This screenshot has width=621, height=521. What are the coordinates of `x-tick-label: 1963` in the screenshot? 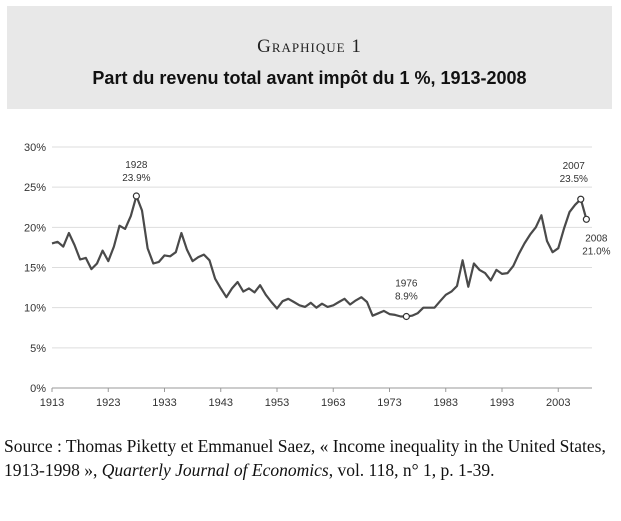 It's located at (333, 403).